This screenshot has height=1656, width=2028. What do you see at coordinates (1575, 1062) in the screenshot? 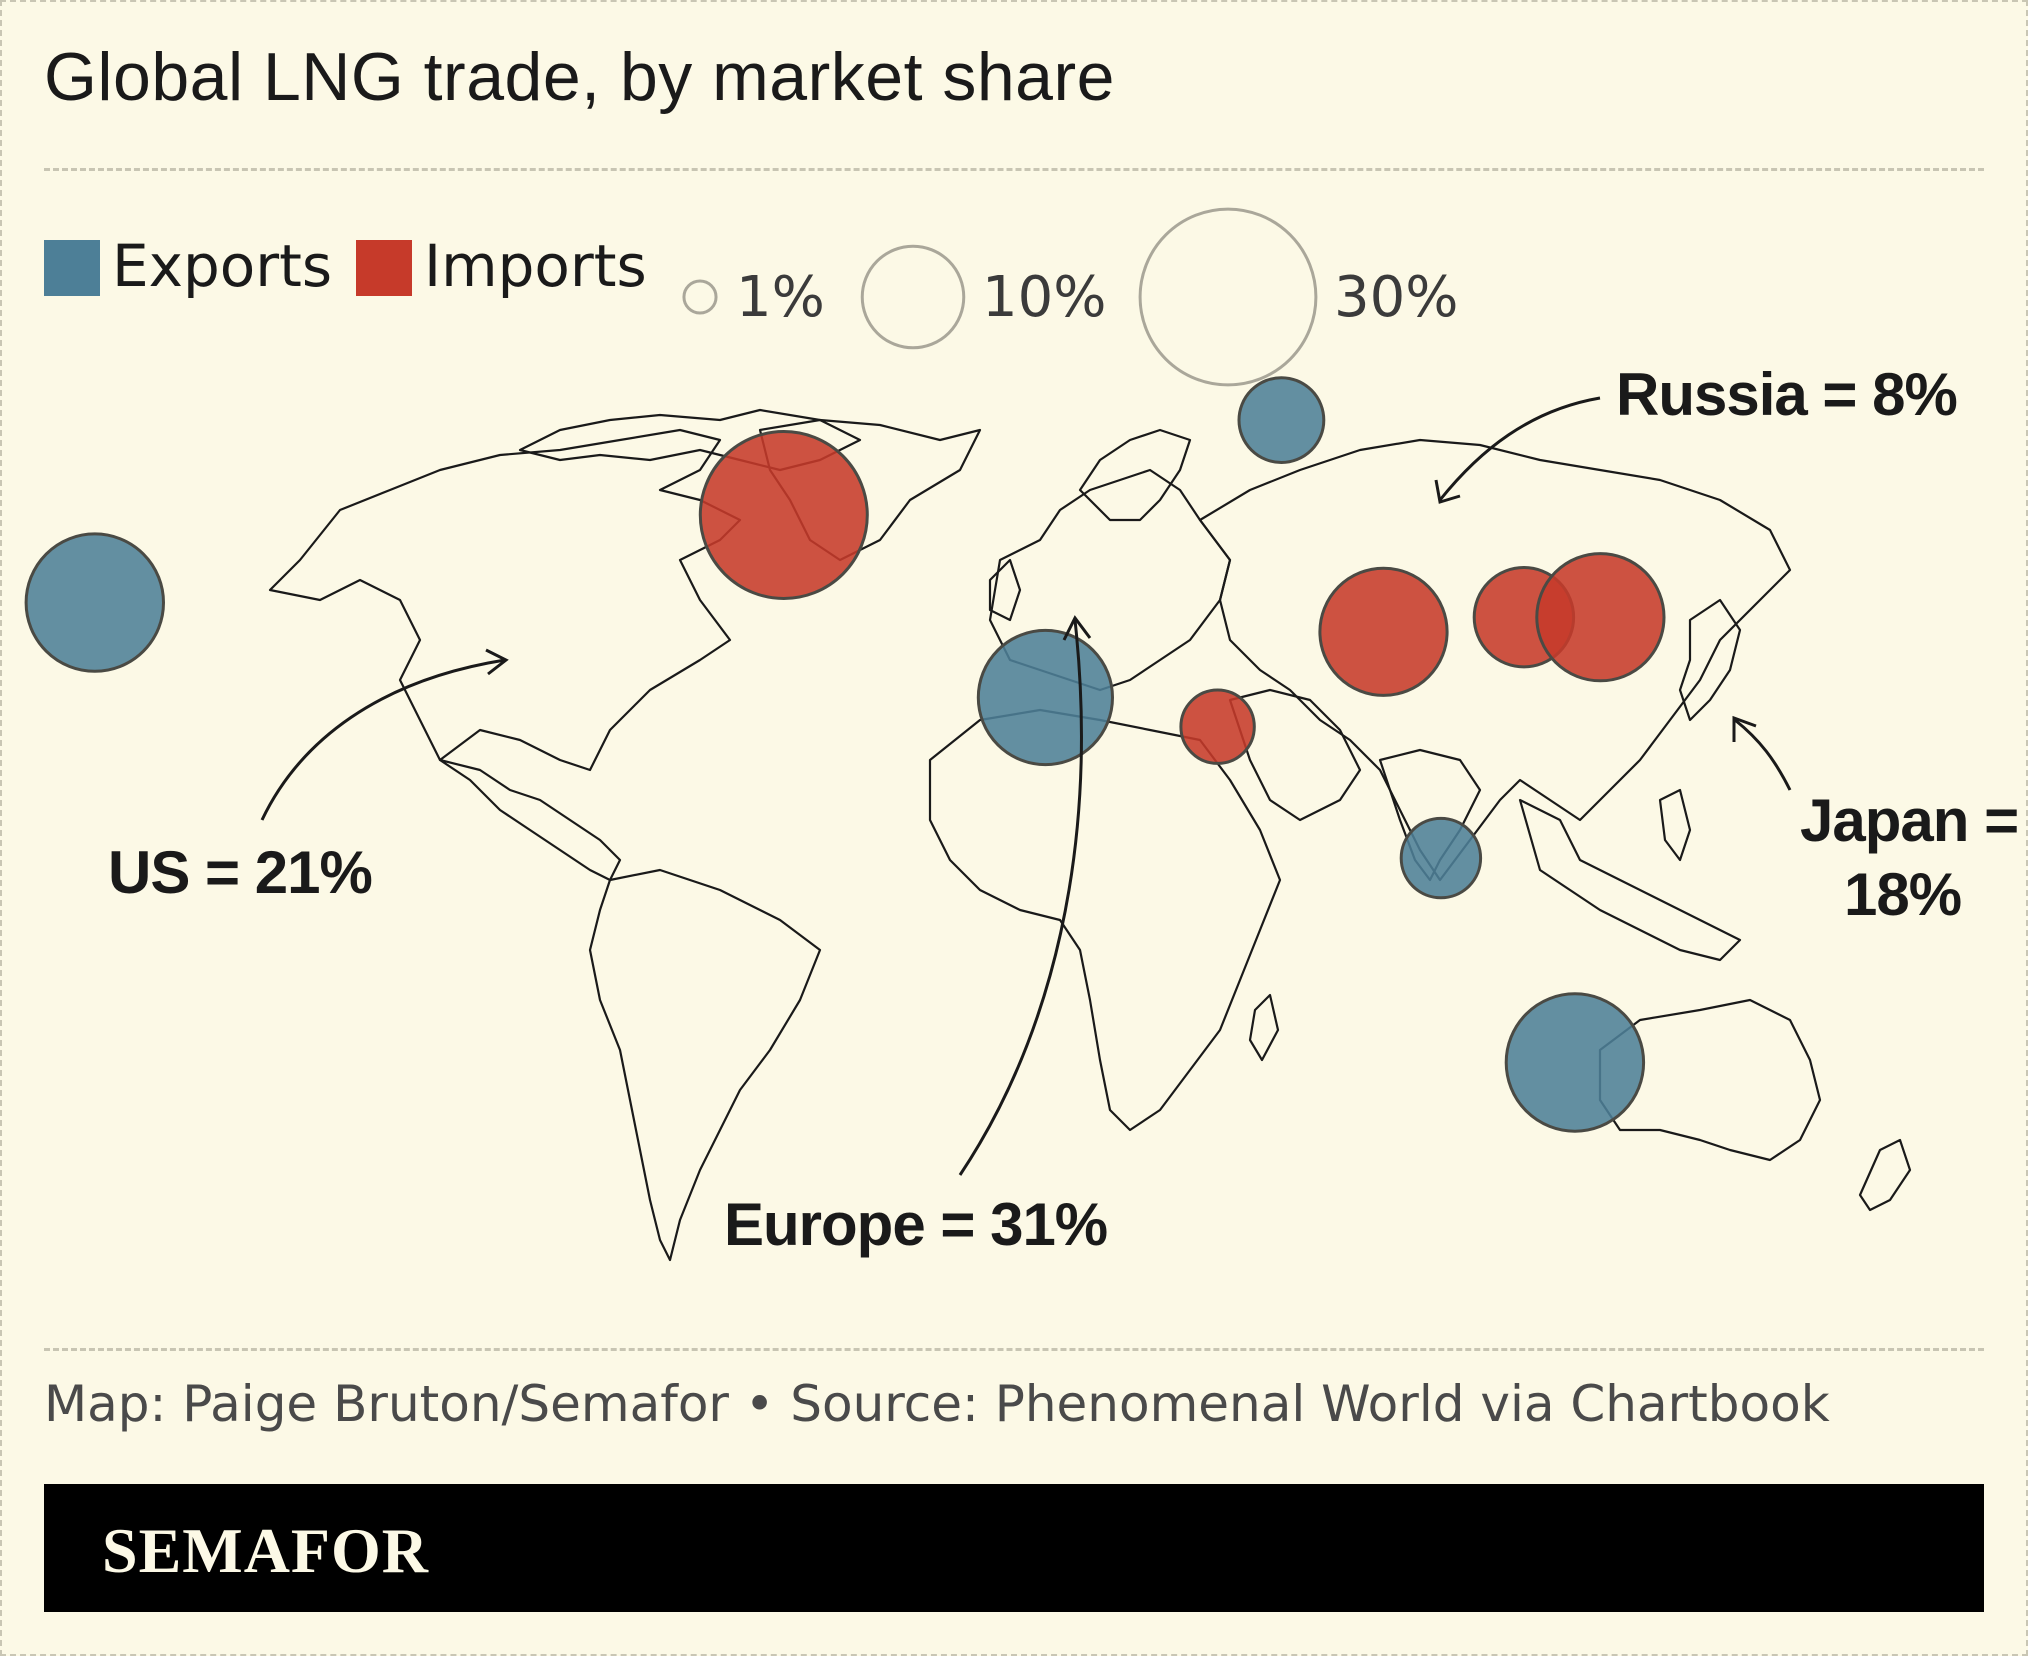
I see `australia-exports-bubble` at bounding box center [1575, 1062].